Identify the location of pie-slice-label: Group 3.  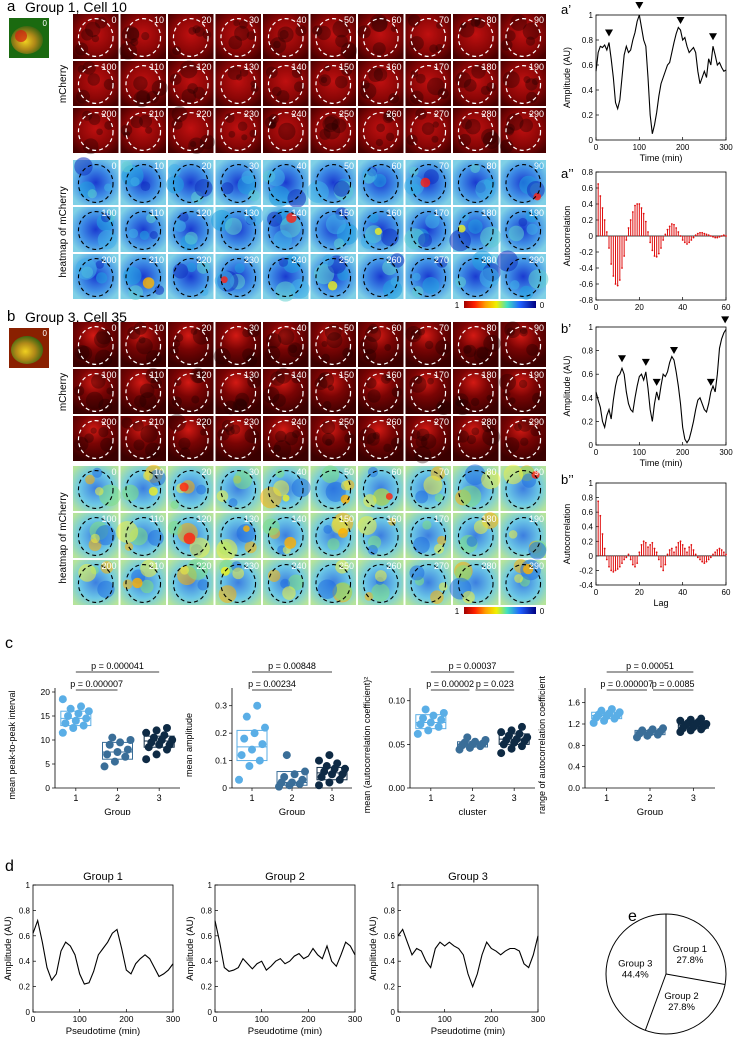
(635, 964).